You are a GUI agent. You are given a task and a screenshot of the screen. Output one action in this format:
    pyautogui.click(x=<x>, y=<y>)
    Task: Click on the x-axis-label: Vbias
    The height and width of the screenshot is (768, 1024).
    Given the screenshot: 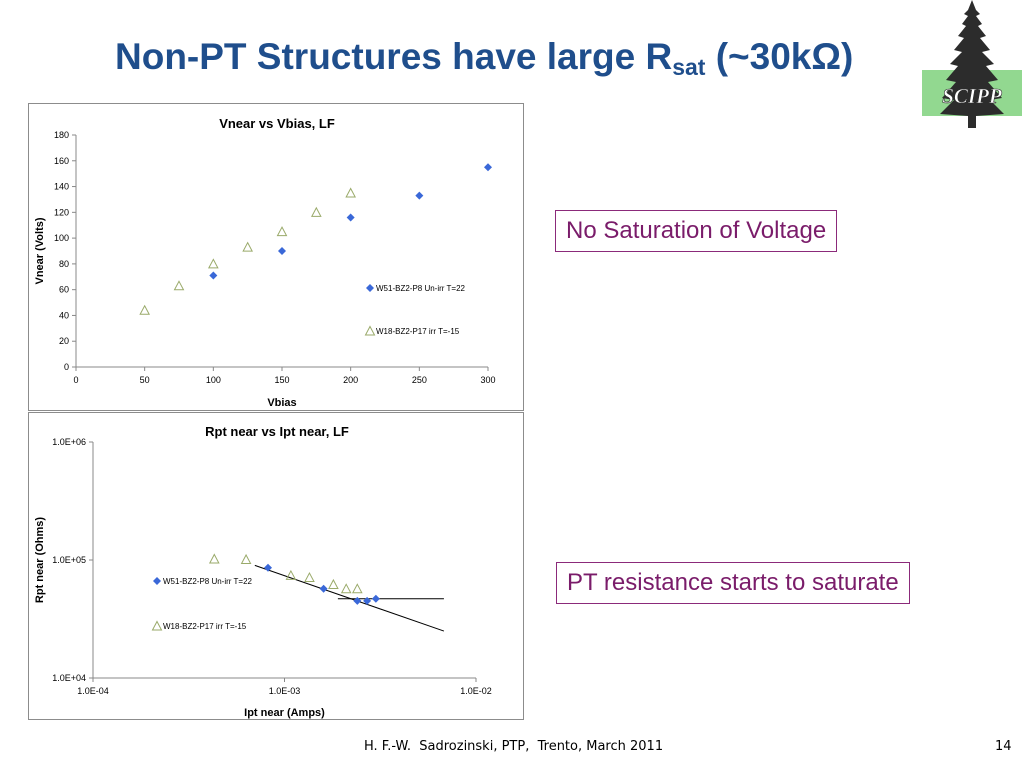 What is the action you would take?
    pyautogui.click(x=281, y=403)
    